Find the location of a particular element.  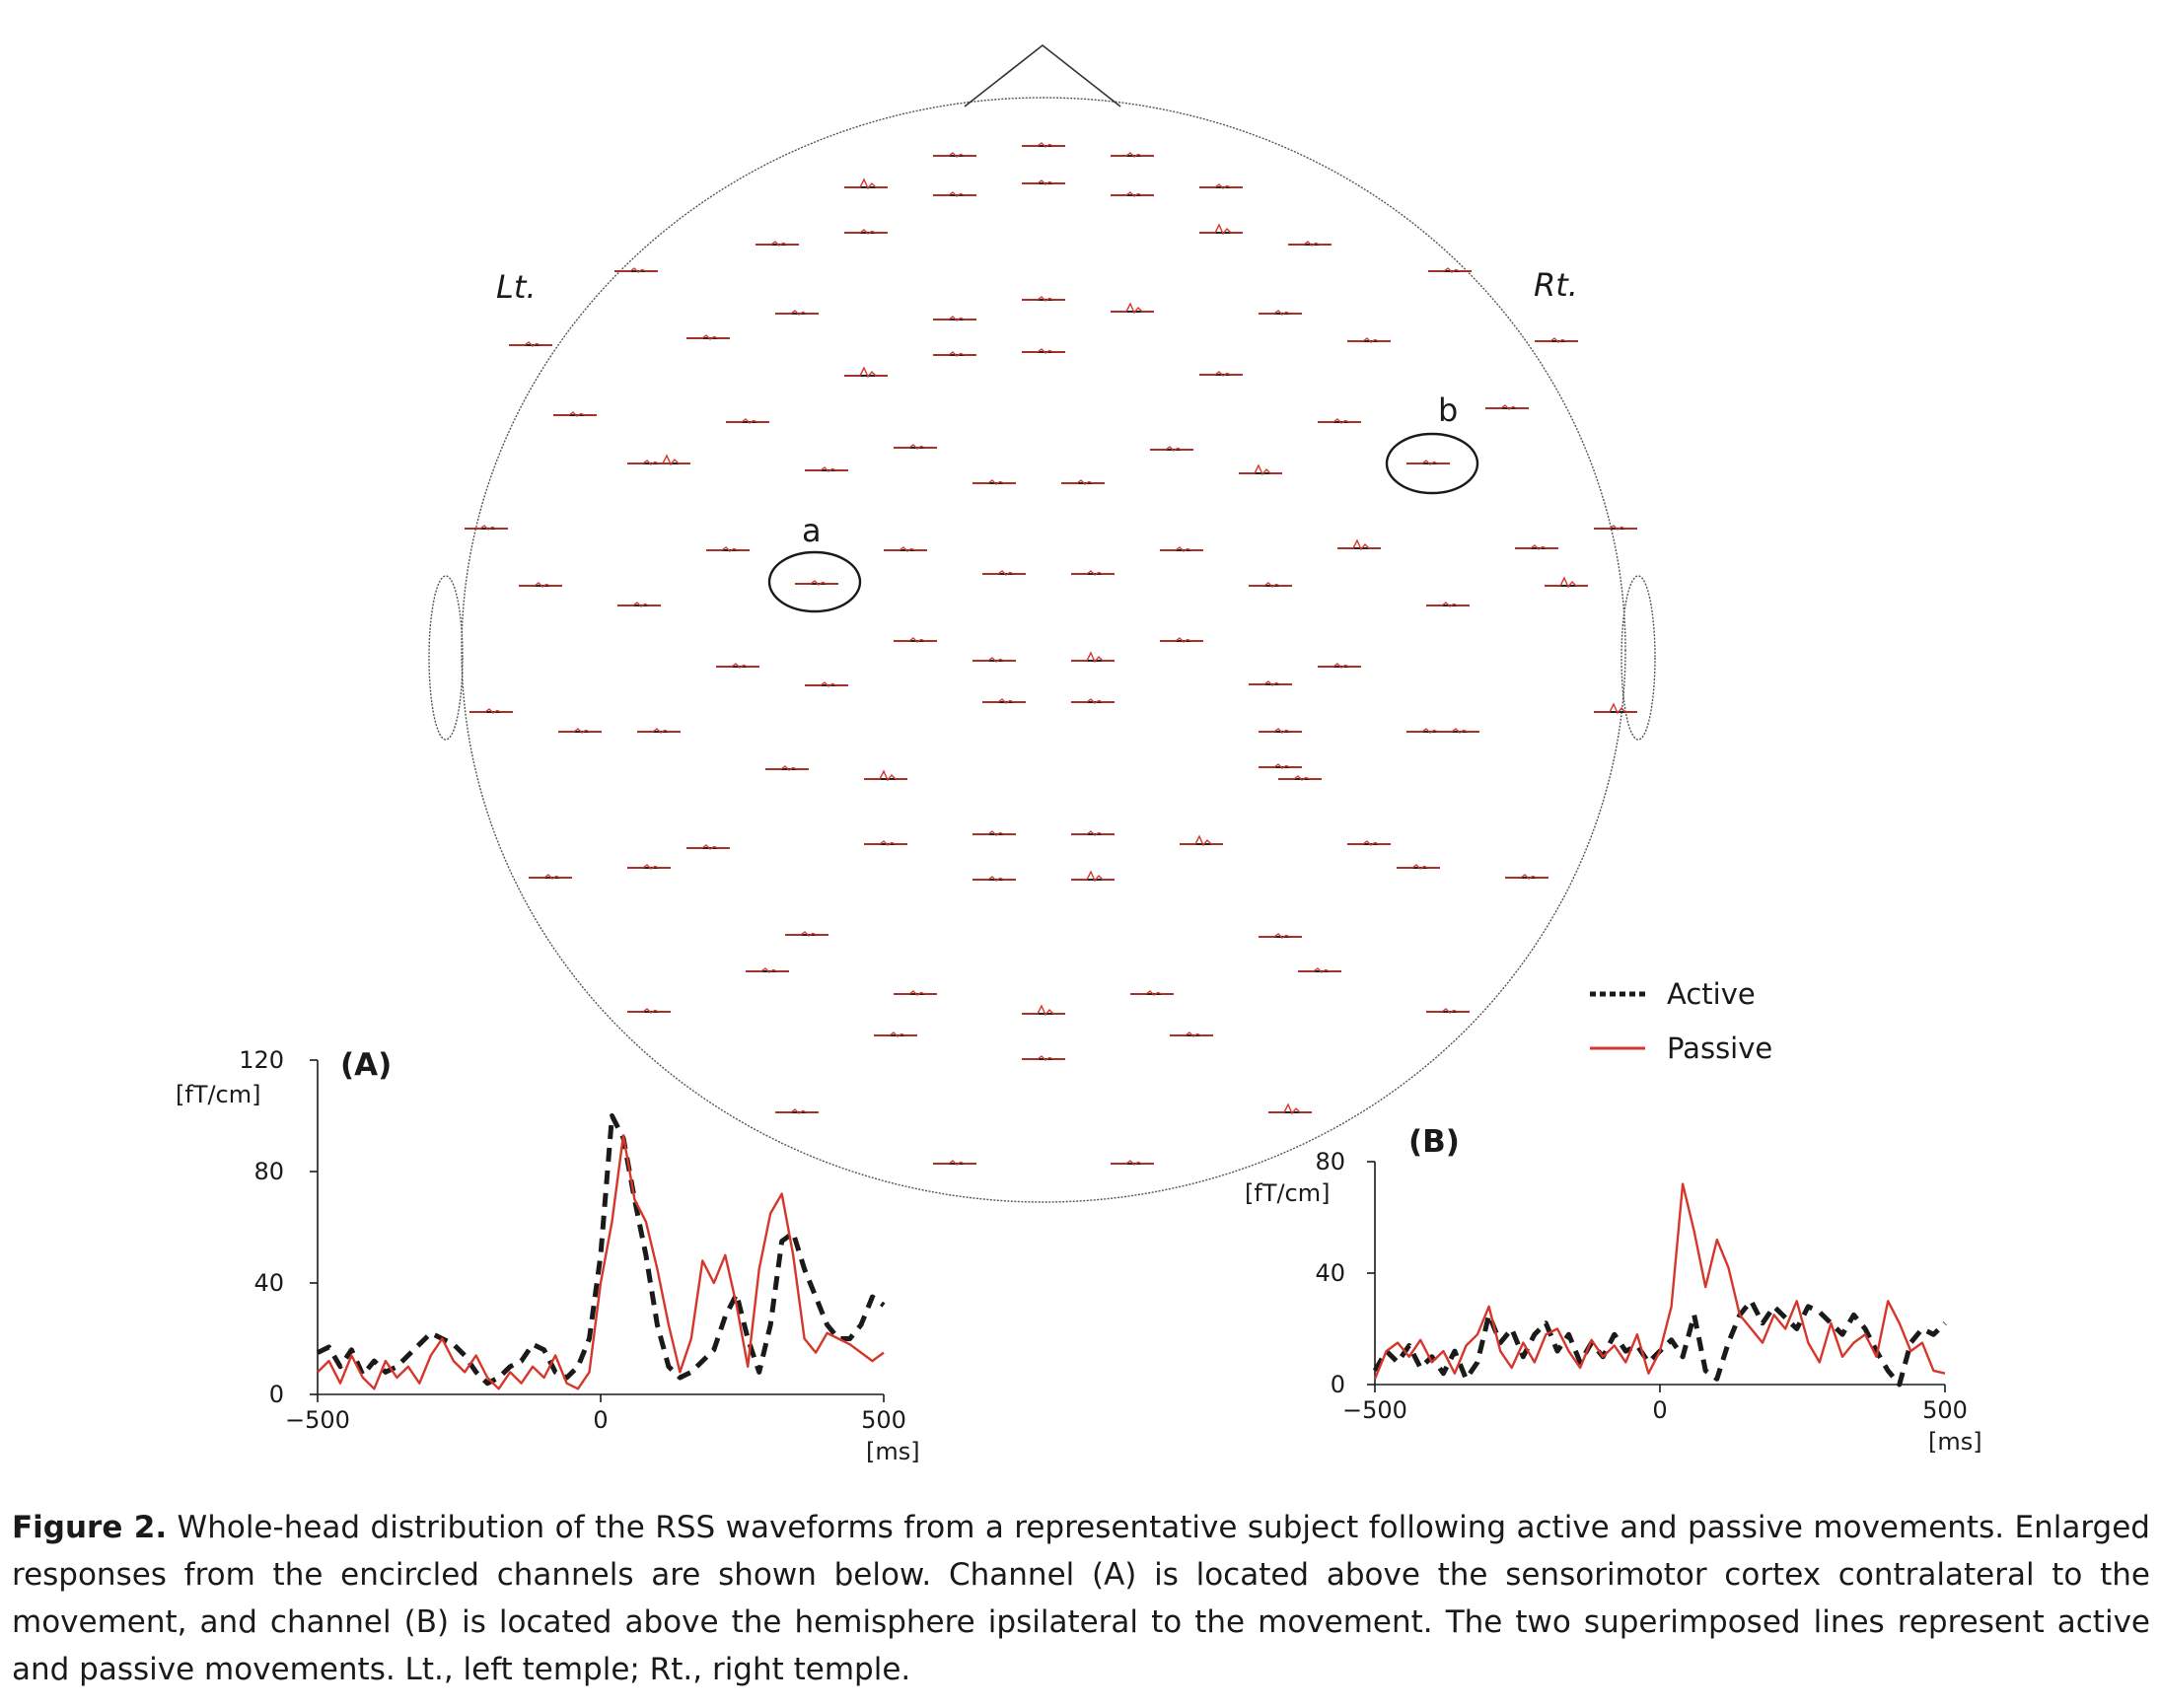

panel-a-x-tick-label: 500 is located at coordinates (883, 1420).